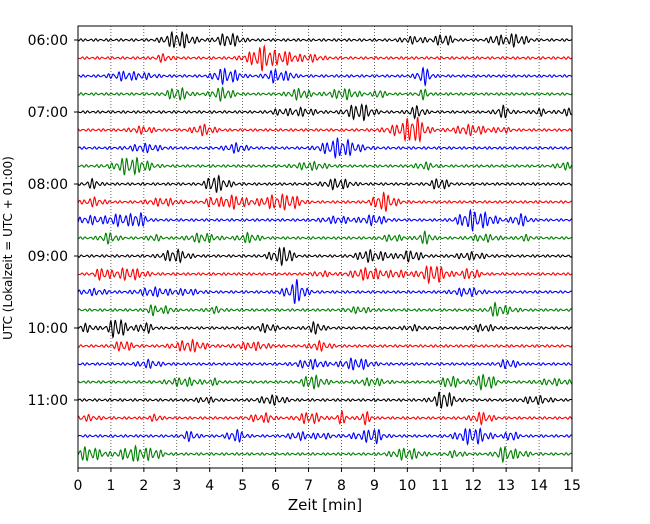 The height and width of the screenshot is (524, 650). I want to click on x-tick-label: 6, so click(275, 486).